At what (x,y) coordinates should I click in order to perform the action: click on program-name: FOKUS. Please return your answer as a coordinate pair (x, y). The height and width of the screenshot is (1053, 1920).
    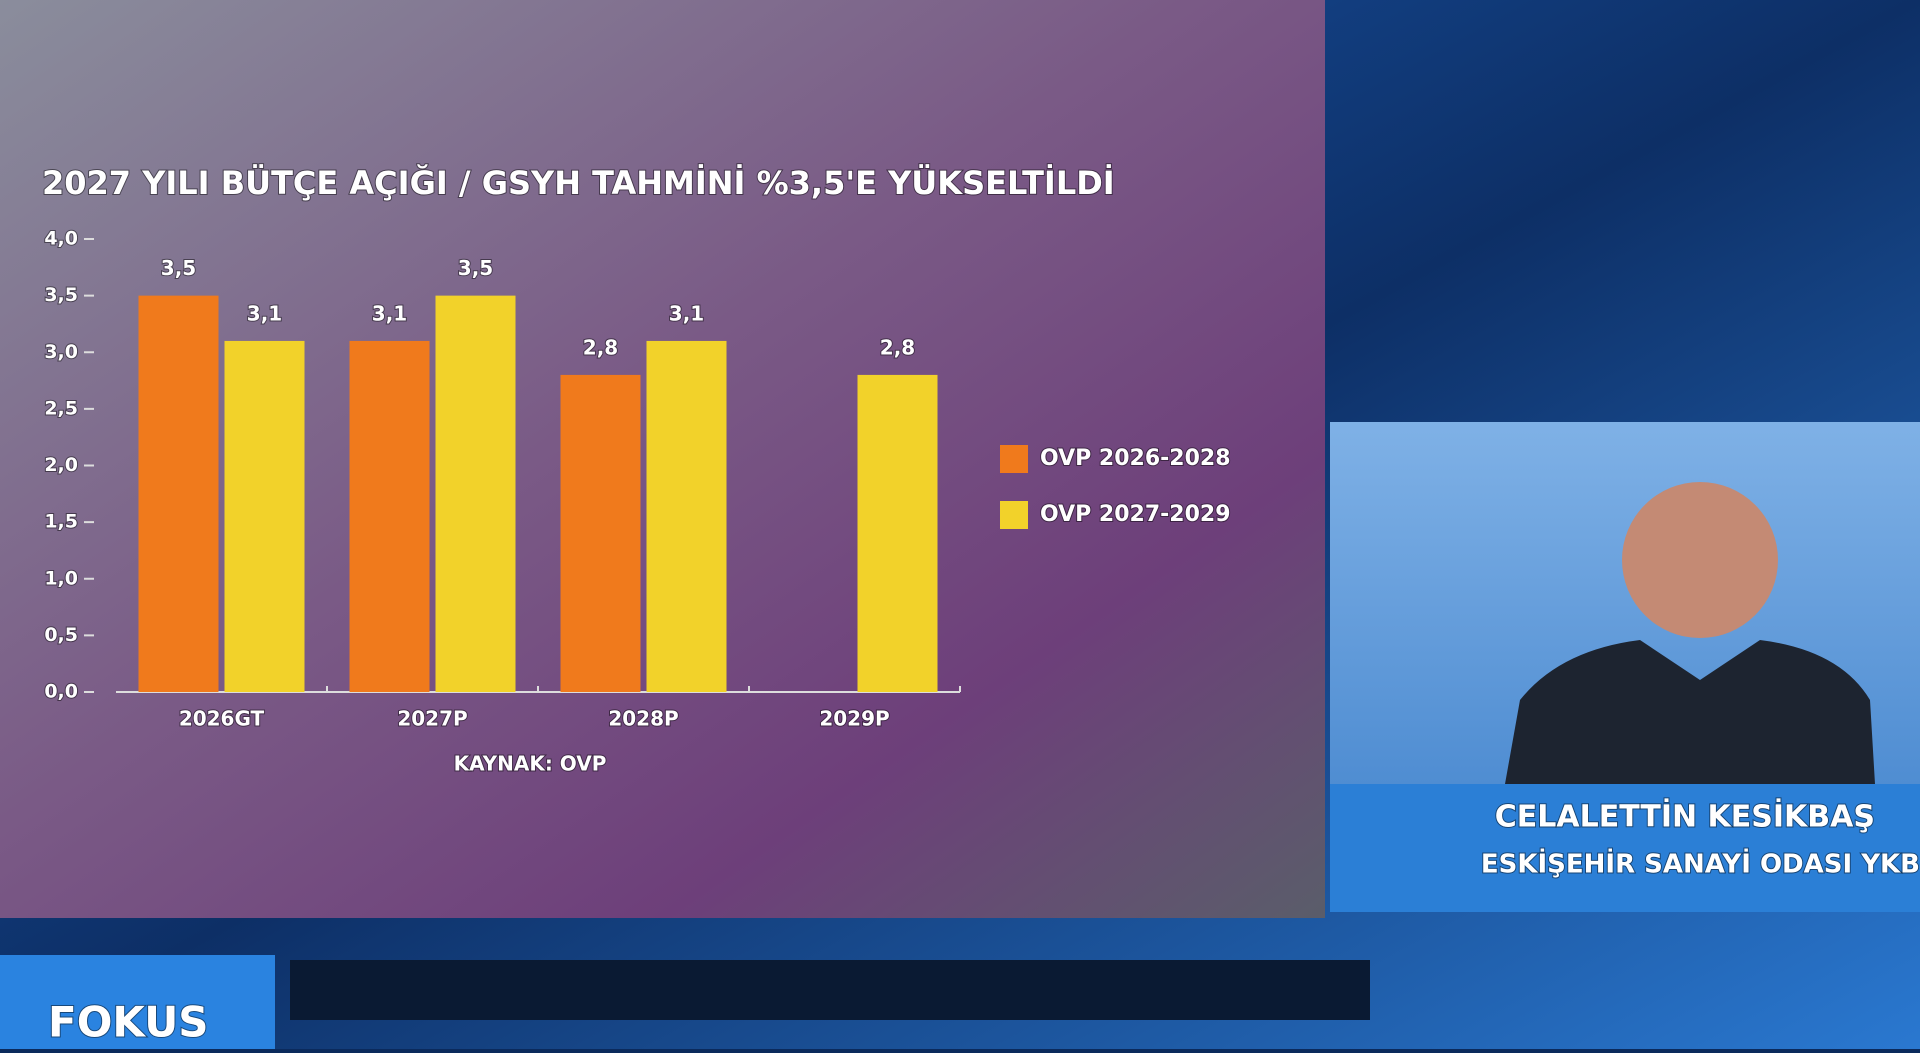
    Looking at the image, I should click on (128, 1022).